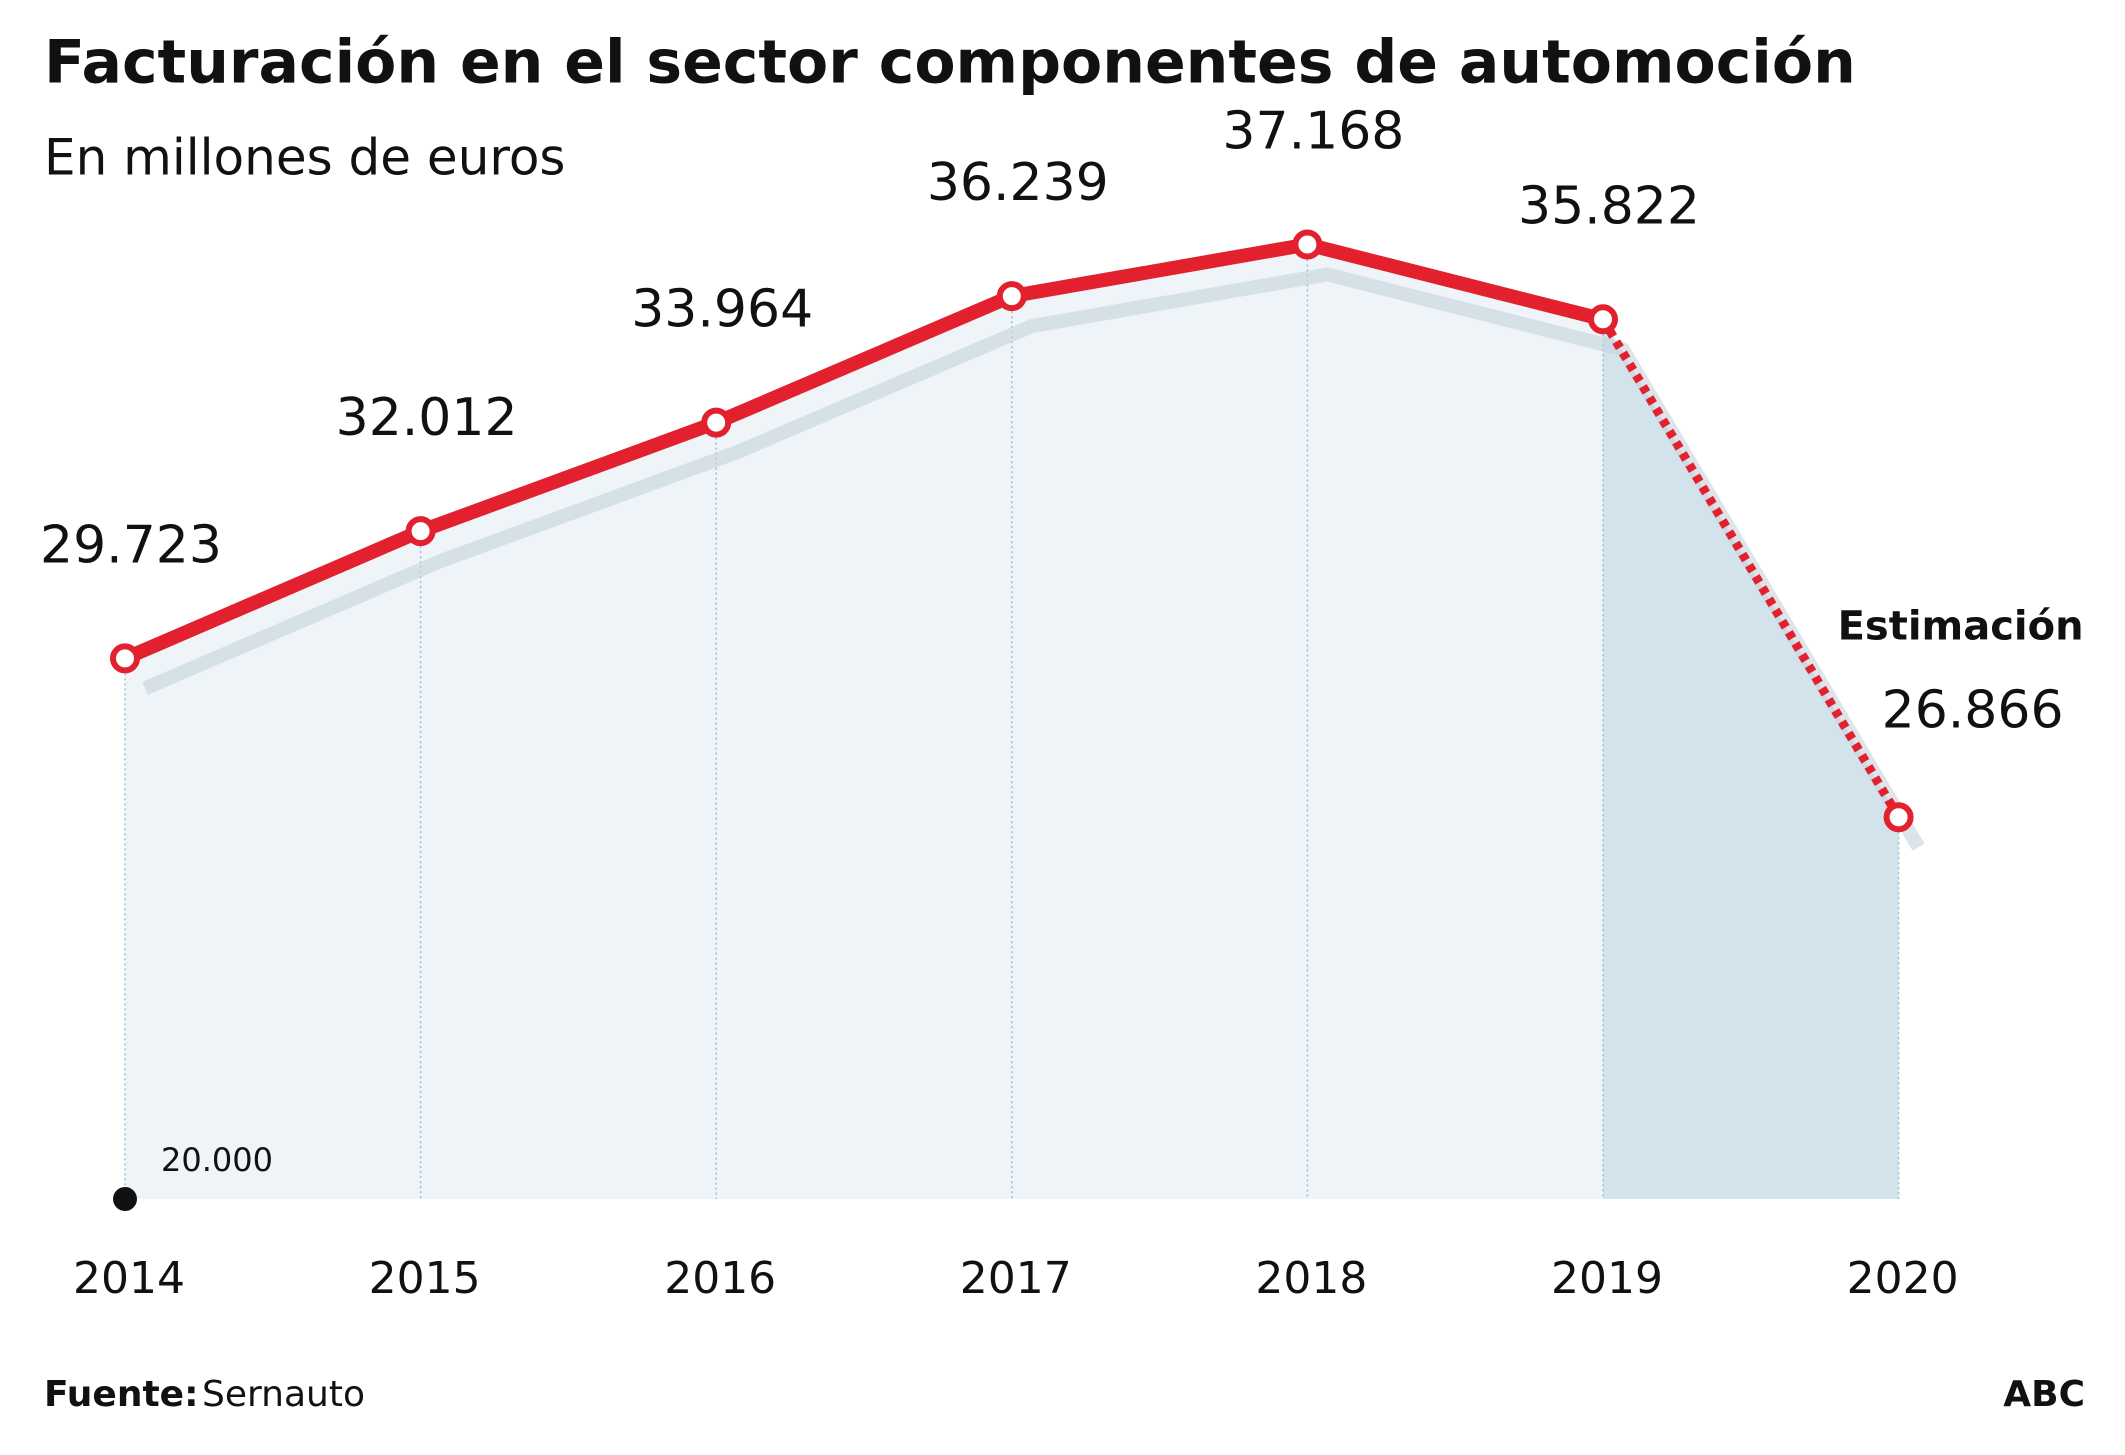 Image resolution: width=2125 pixels, height=1455 pixels. I want to click on value-label: 26.866, so click(1973, 710).